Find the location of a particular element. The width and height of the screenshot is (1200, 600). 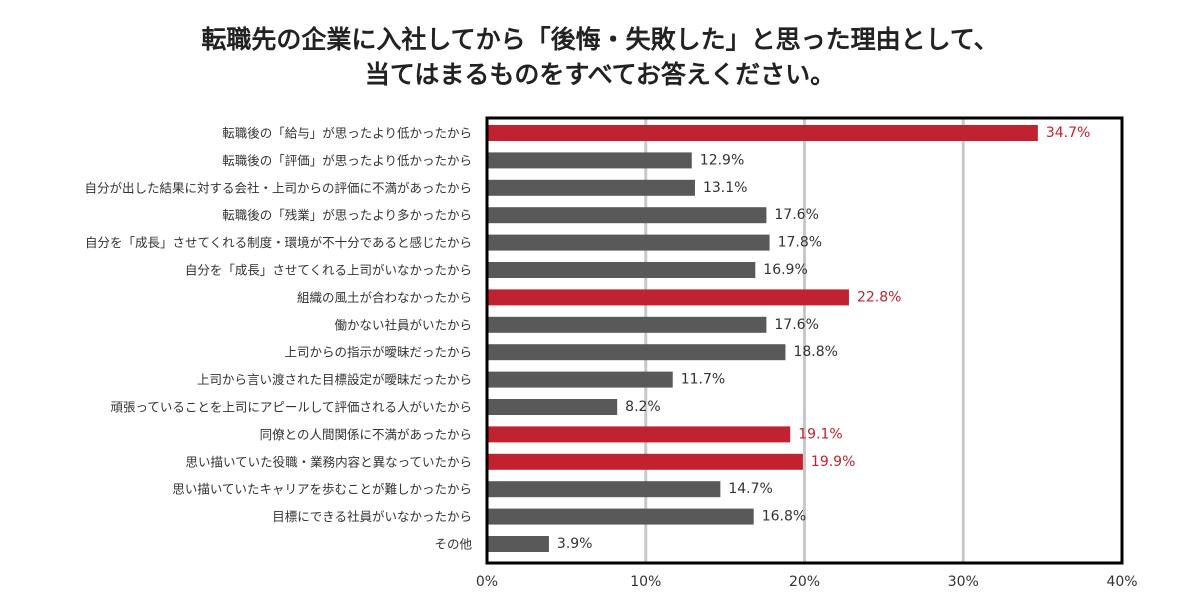

chart-title-line-2: 当てはまるものをすべてお答えください。 is located at coordinates (600, 74).